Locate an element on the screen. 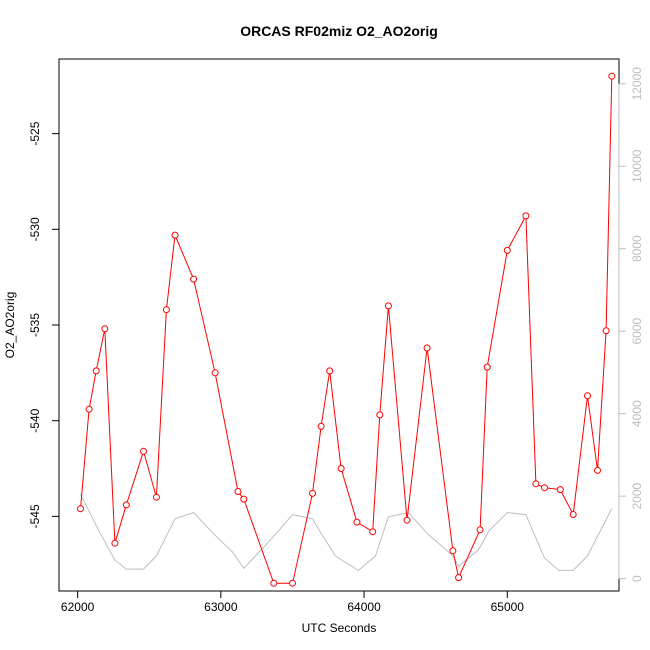  y2-tick-label: 6000 is located at coordinates (637, 331).